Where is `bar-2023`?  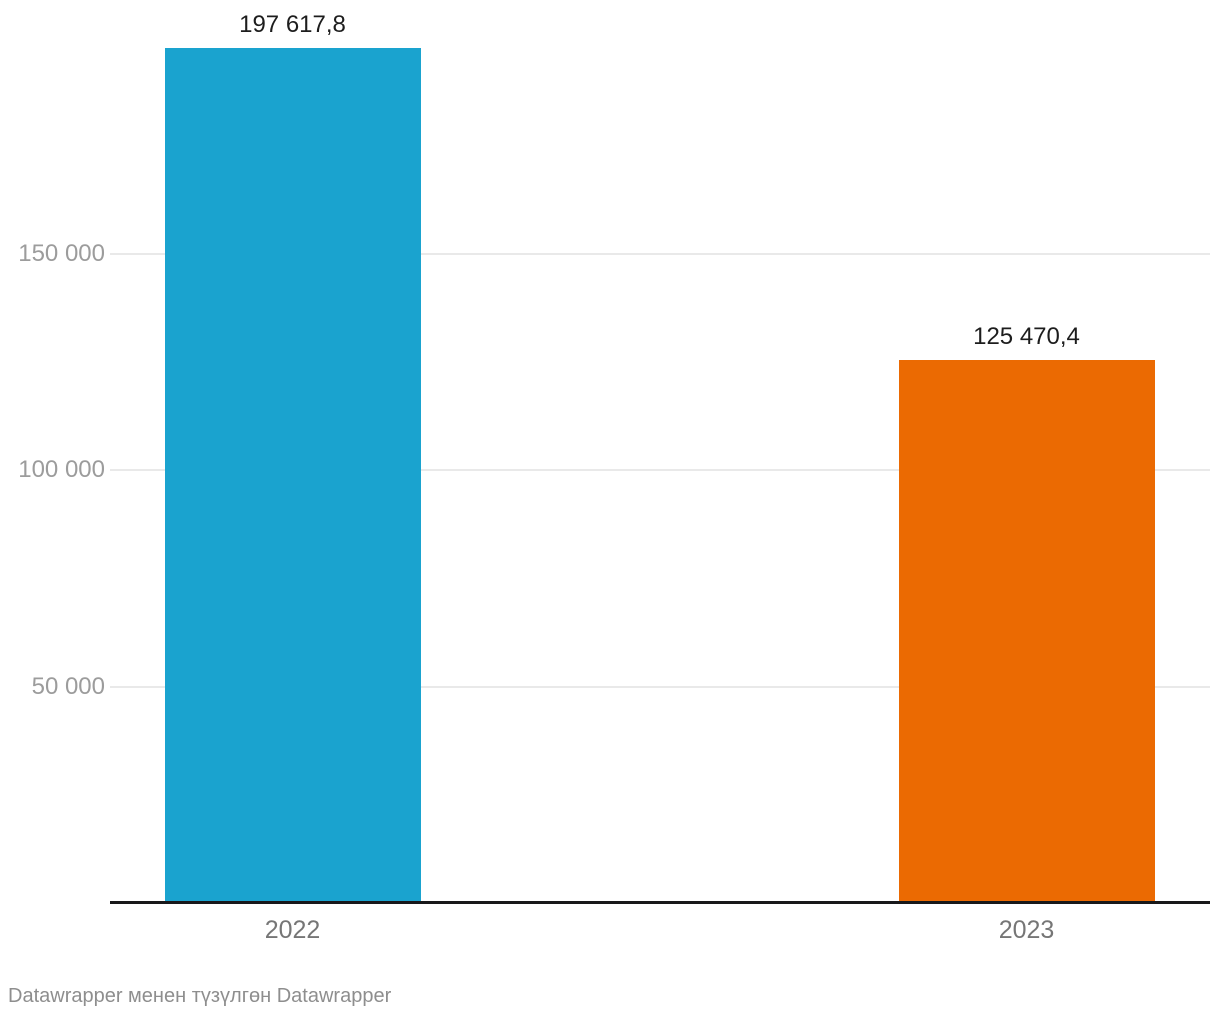
bar-2023 is located at coordinates (1026, 631).